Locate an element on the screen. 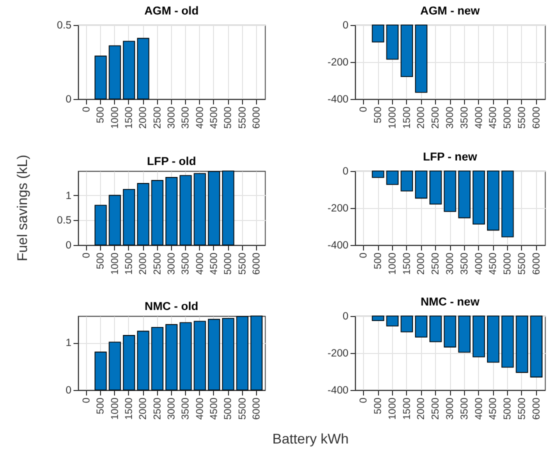 The height and width of the screenshot is (459, 550). chart-title: NMC - old is located at coordinates (171, 307).